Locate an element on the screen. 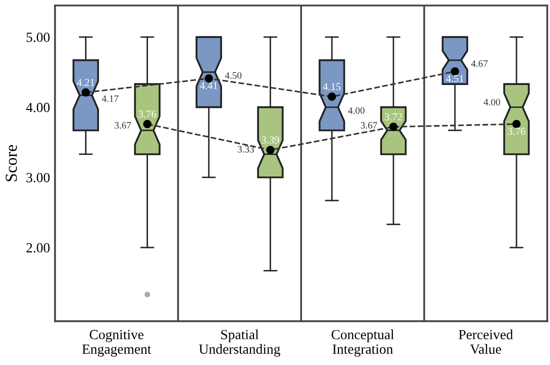 Image resolution: width=550 pixels, height=365 pixels. x-tick-label: Conceptual Integration is located at coordinates (363, 343).